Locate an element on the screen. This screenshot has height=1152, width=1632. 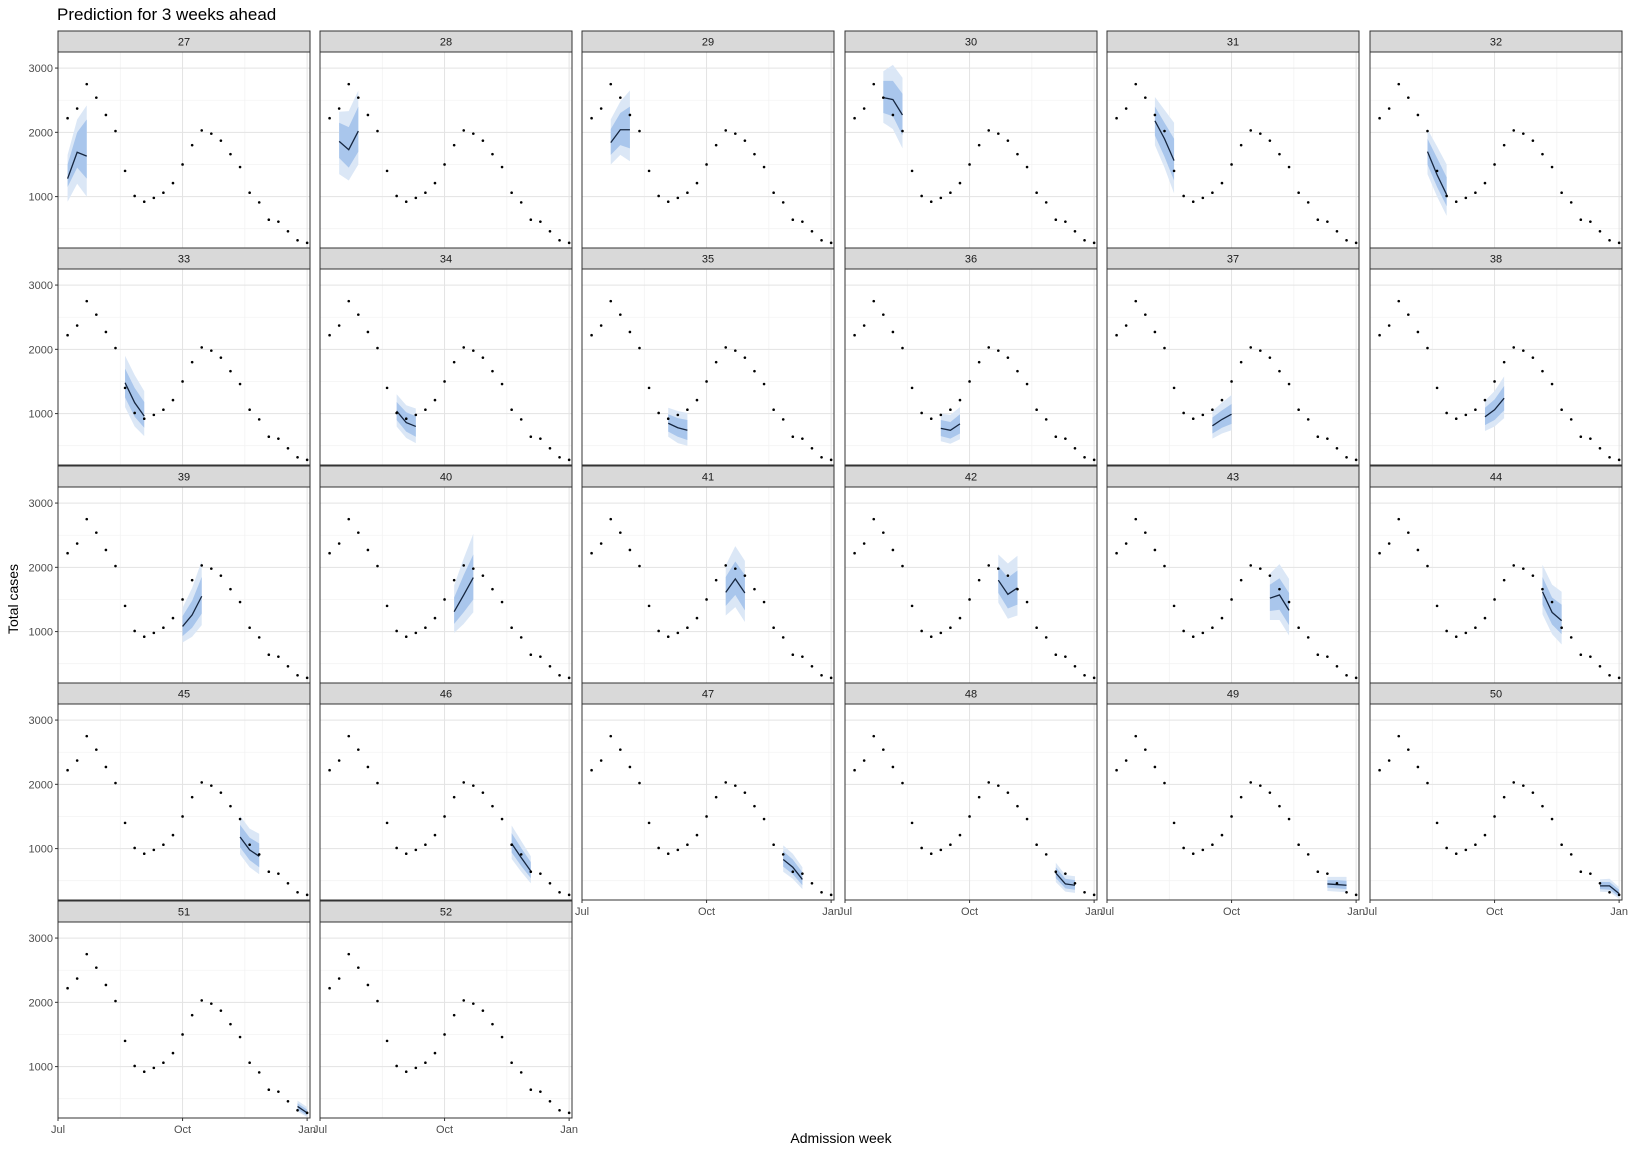
facet-strip-label: 34 is located at coordinates (446, 260).